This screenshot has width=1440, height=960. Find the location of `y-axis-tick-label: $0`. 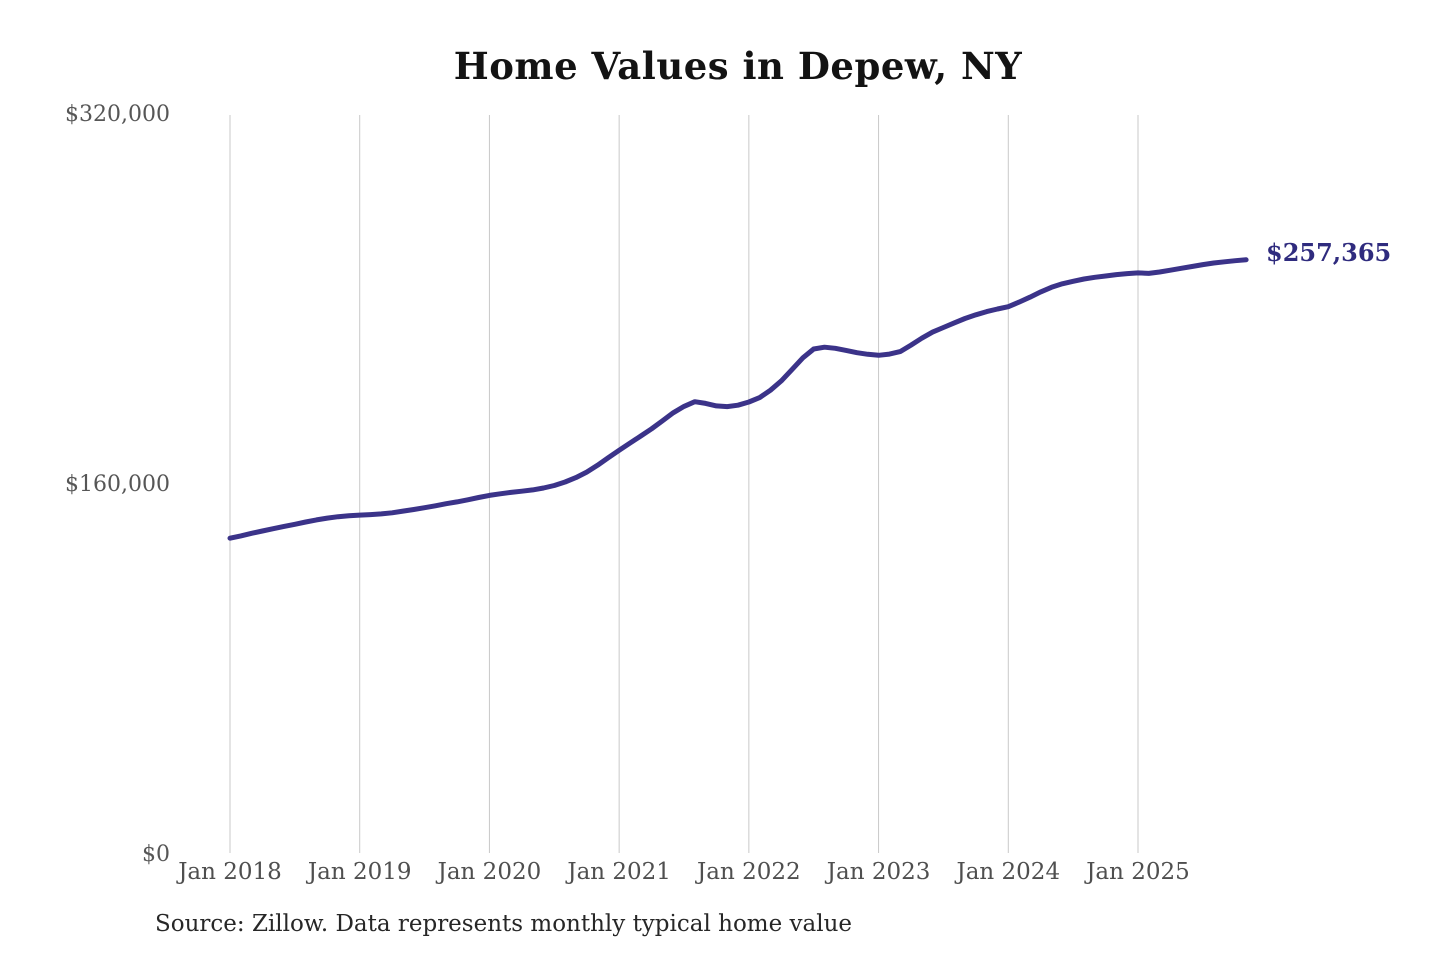

y-axis-tick-label: $0 is located at coordinates (156, 854).